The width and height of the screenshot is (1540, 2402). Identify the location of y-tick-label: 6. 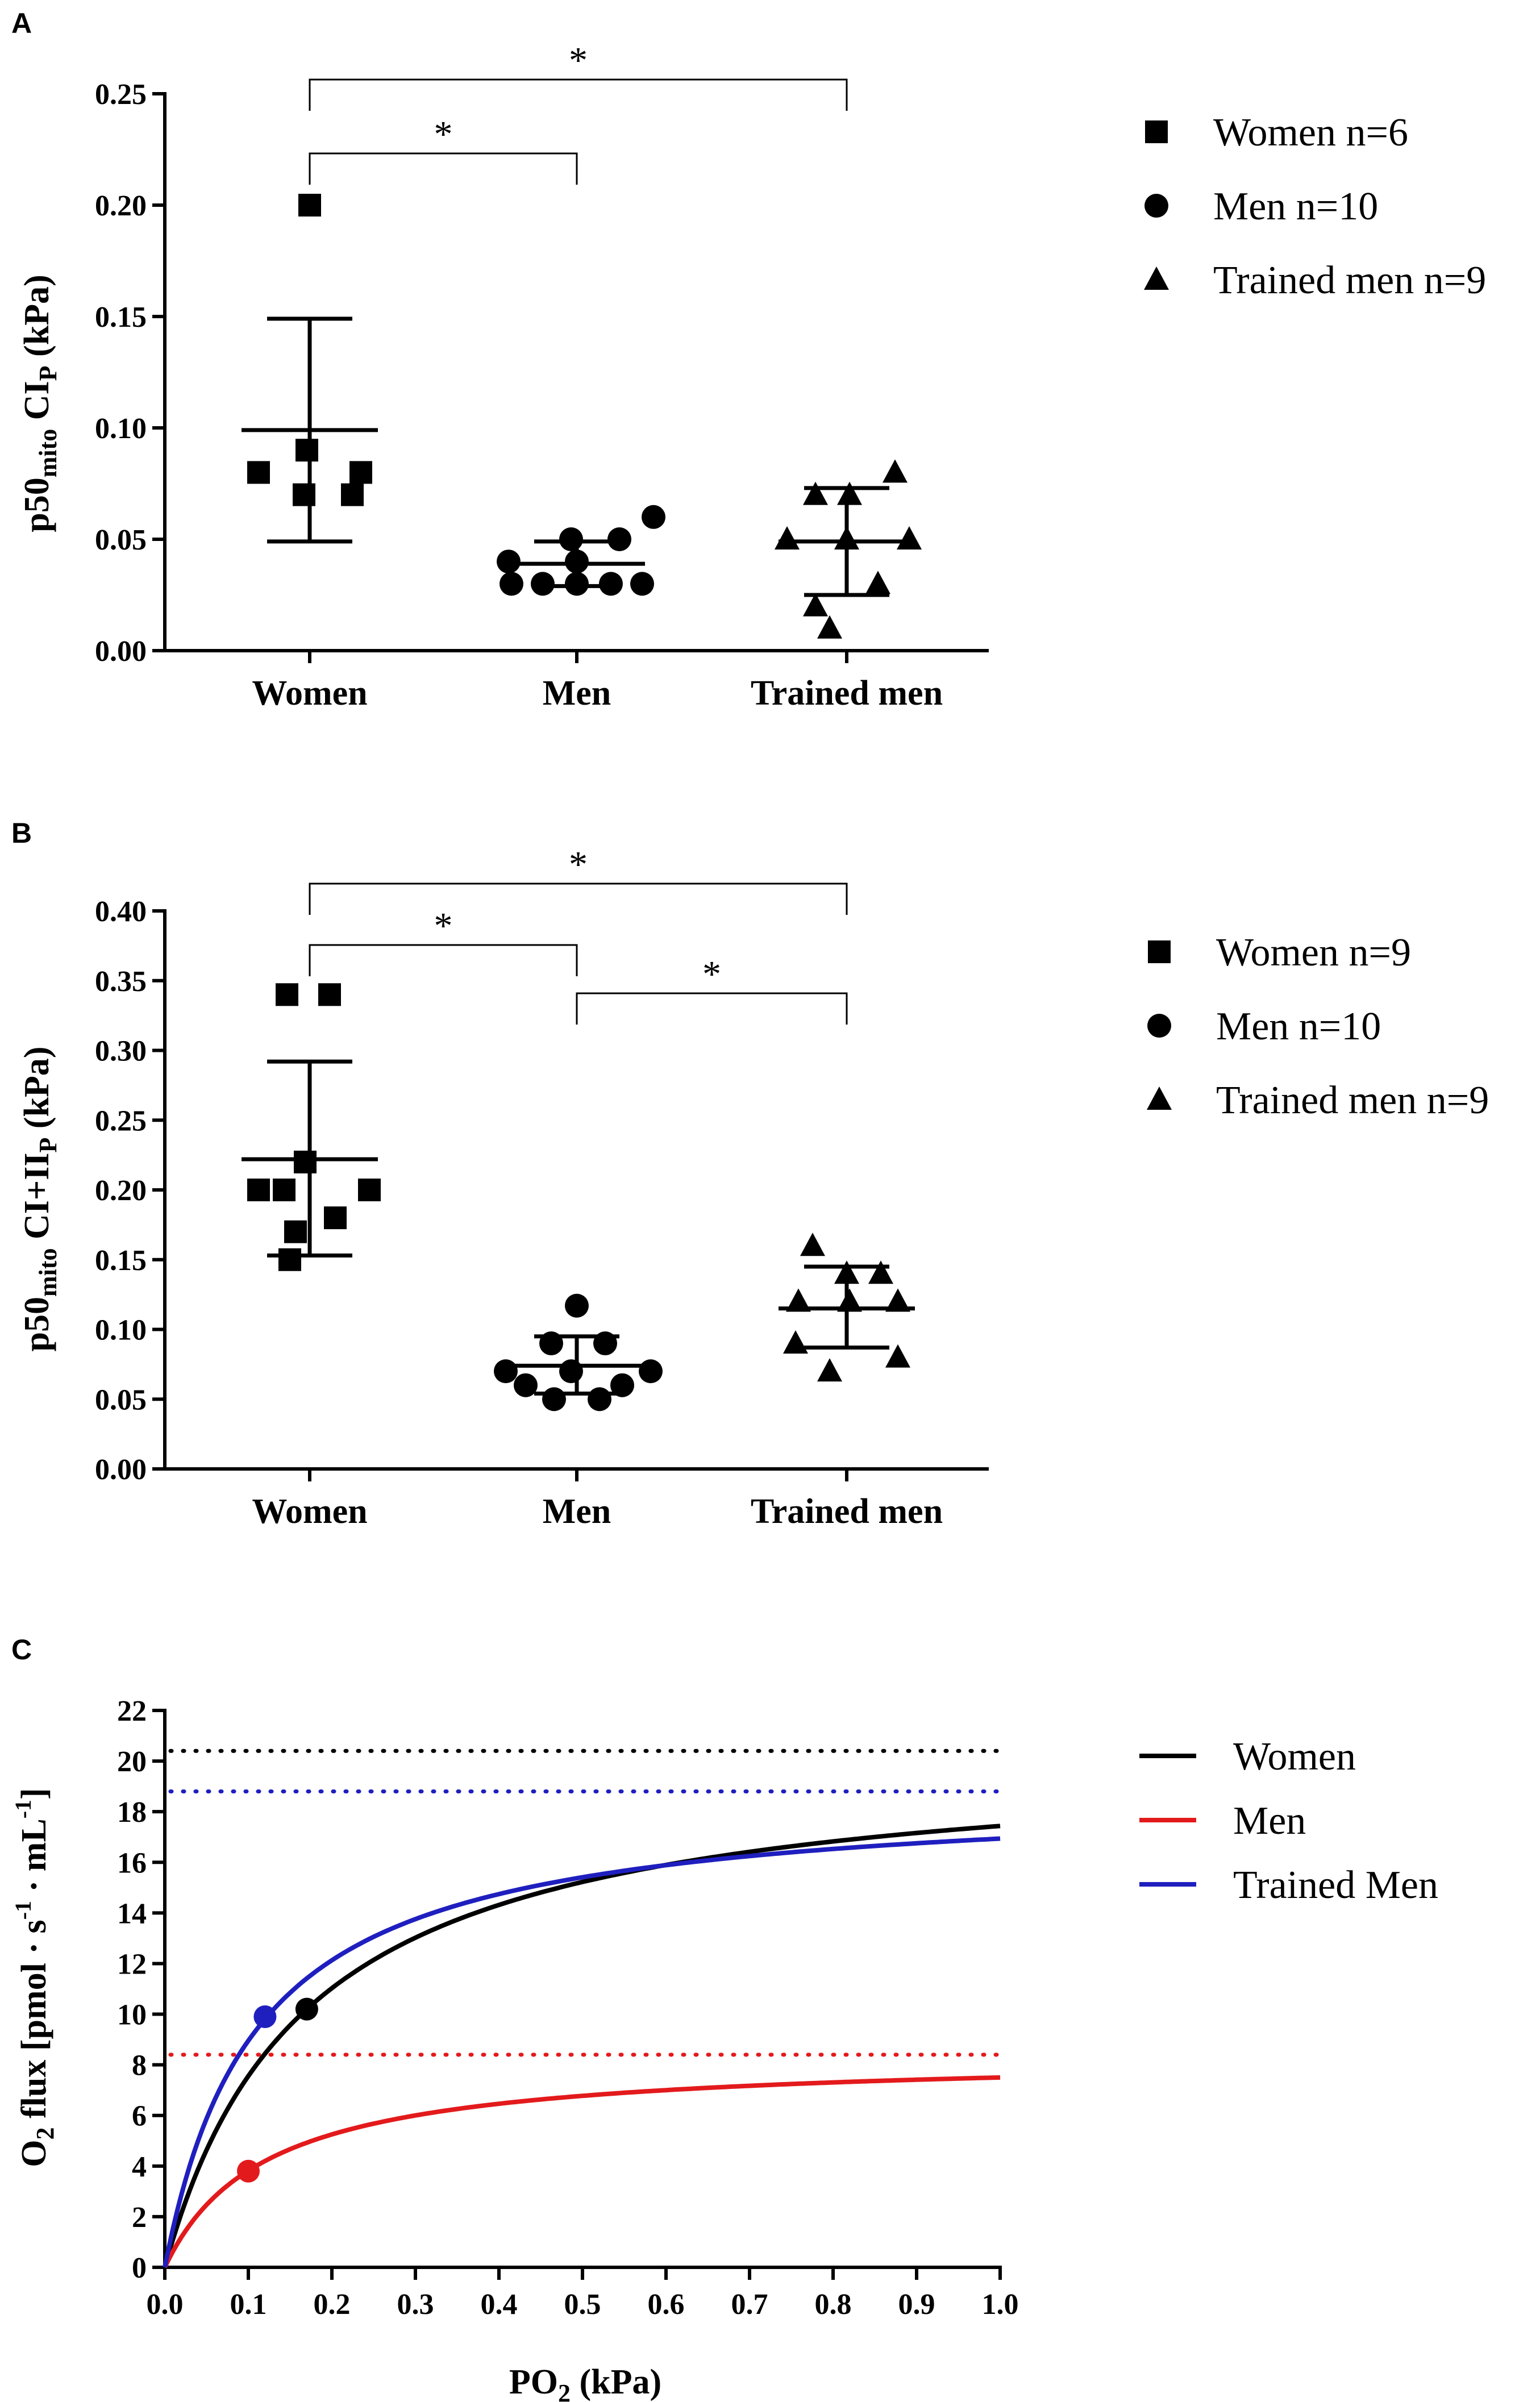
(139, 2116).